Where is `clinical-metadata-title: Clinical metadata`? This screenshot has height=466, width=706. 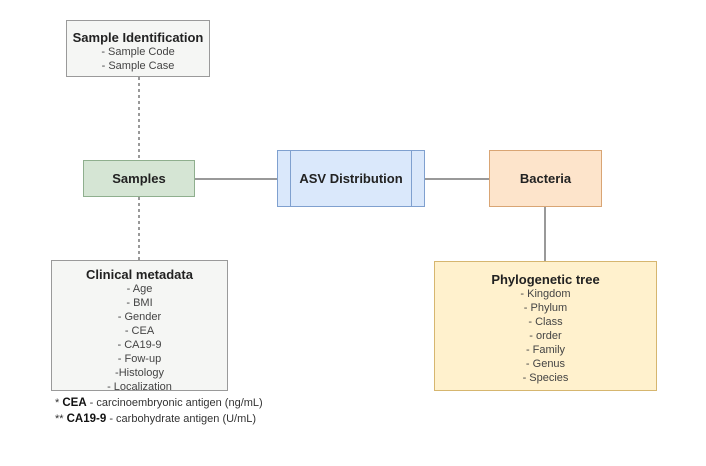
clinical-metadata-title: Clinical metadata is located at coordinates (139, 274).